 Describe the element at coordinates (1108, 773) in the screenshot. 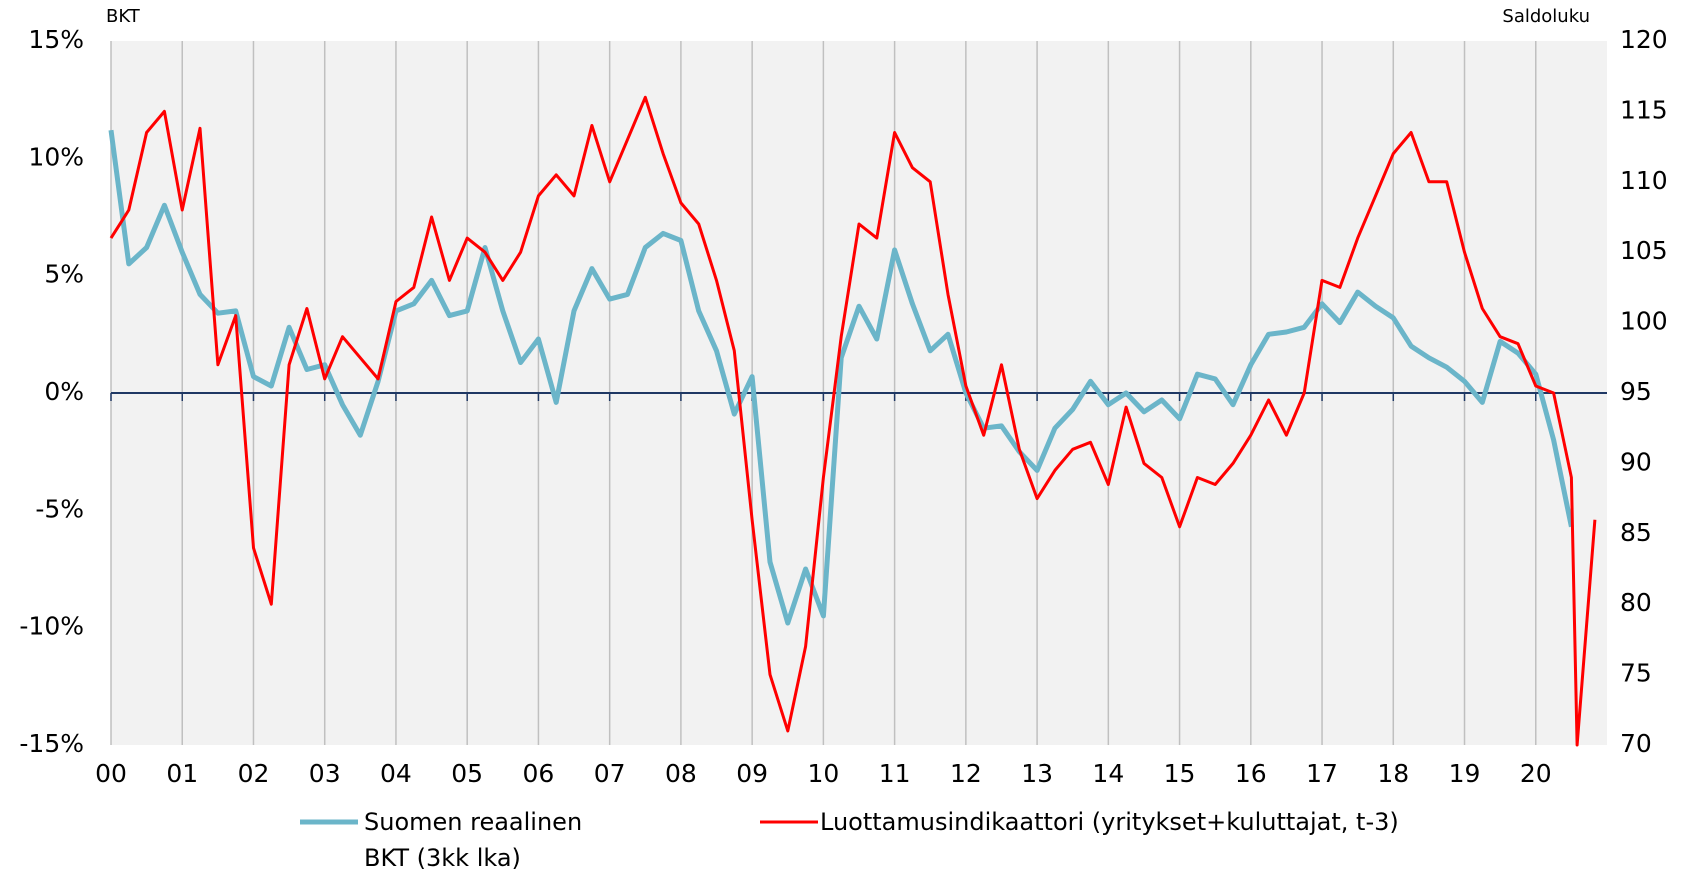

I see `x-tick-label: 14` at that location.